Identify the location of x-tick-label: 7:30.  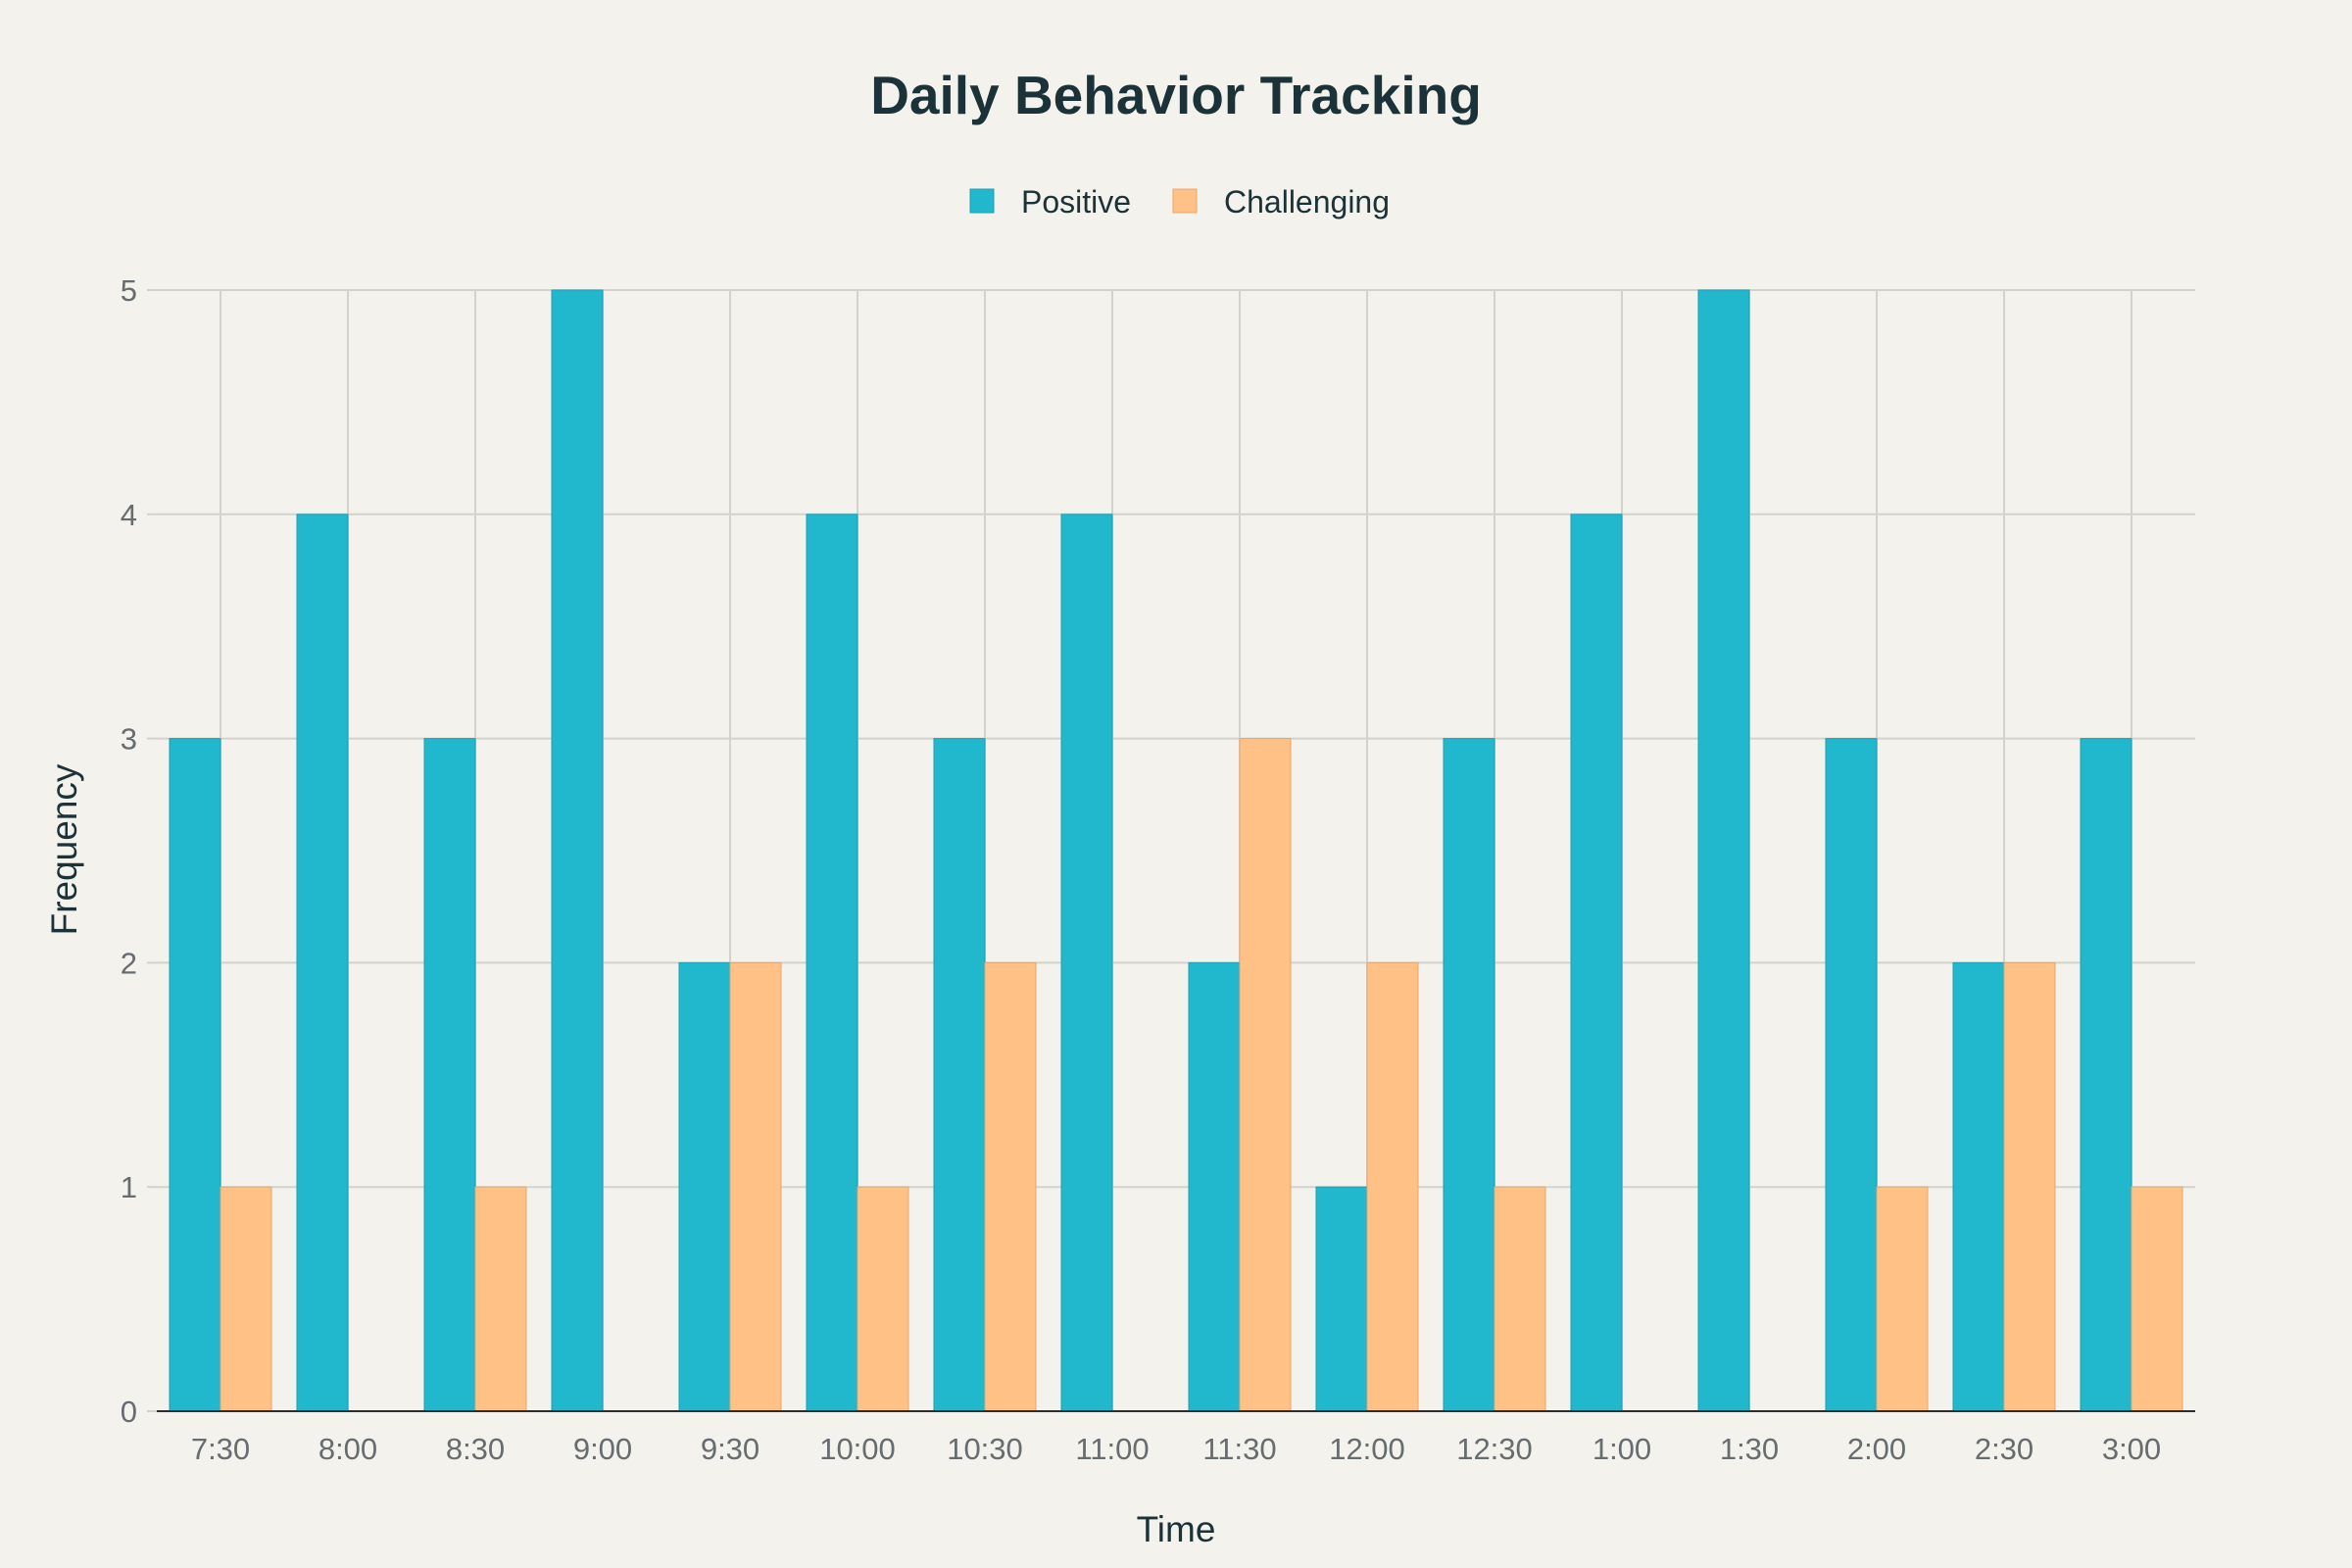
(220, 1449).